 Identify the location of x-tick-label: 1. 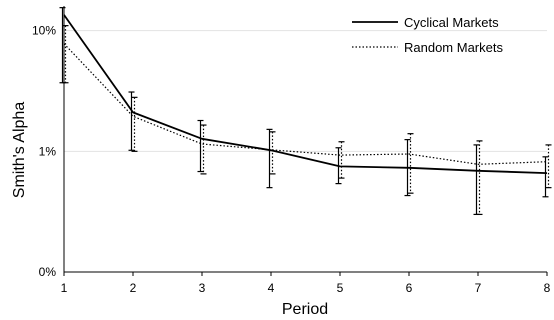
(64, 288).